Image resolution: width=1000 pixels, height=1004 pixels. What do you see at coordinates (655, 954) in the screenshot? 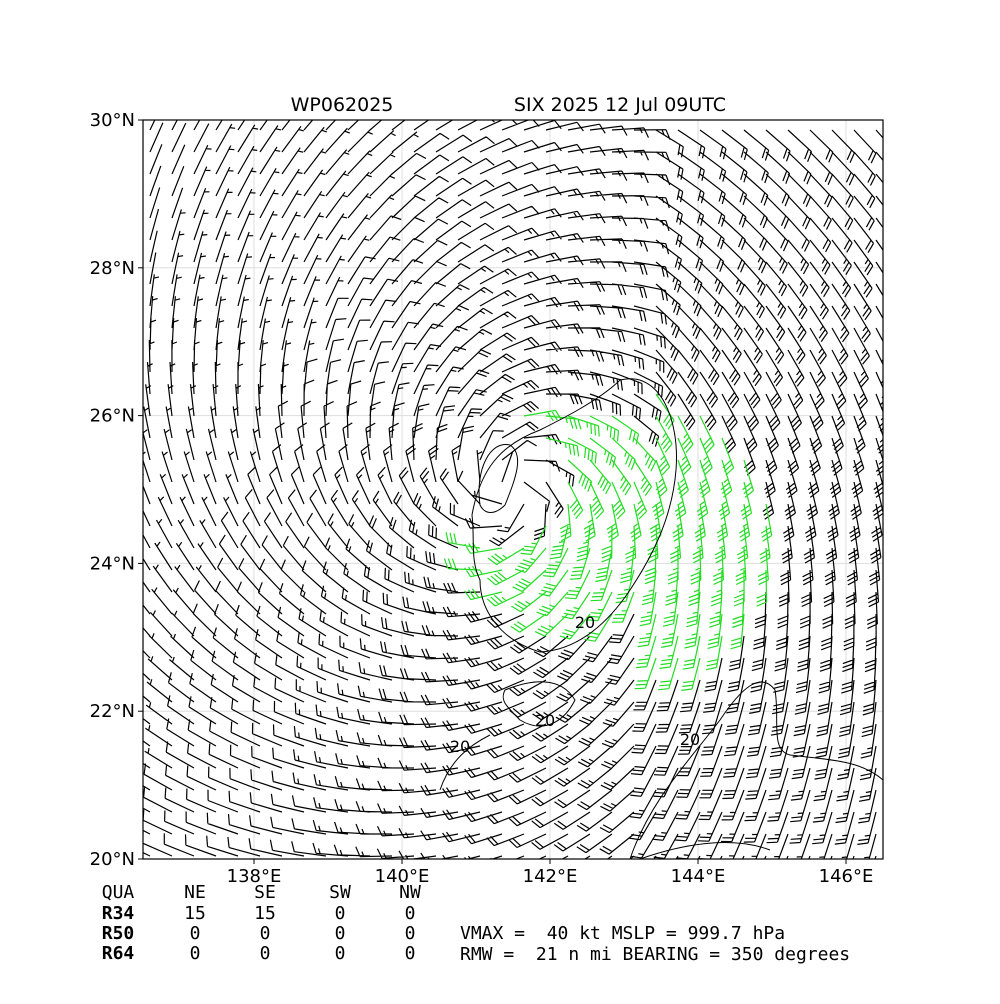
I see `info-line: RMW = 21 n mi BEARING = 350 degrees` at bounding box center [655, 954].